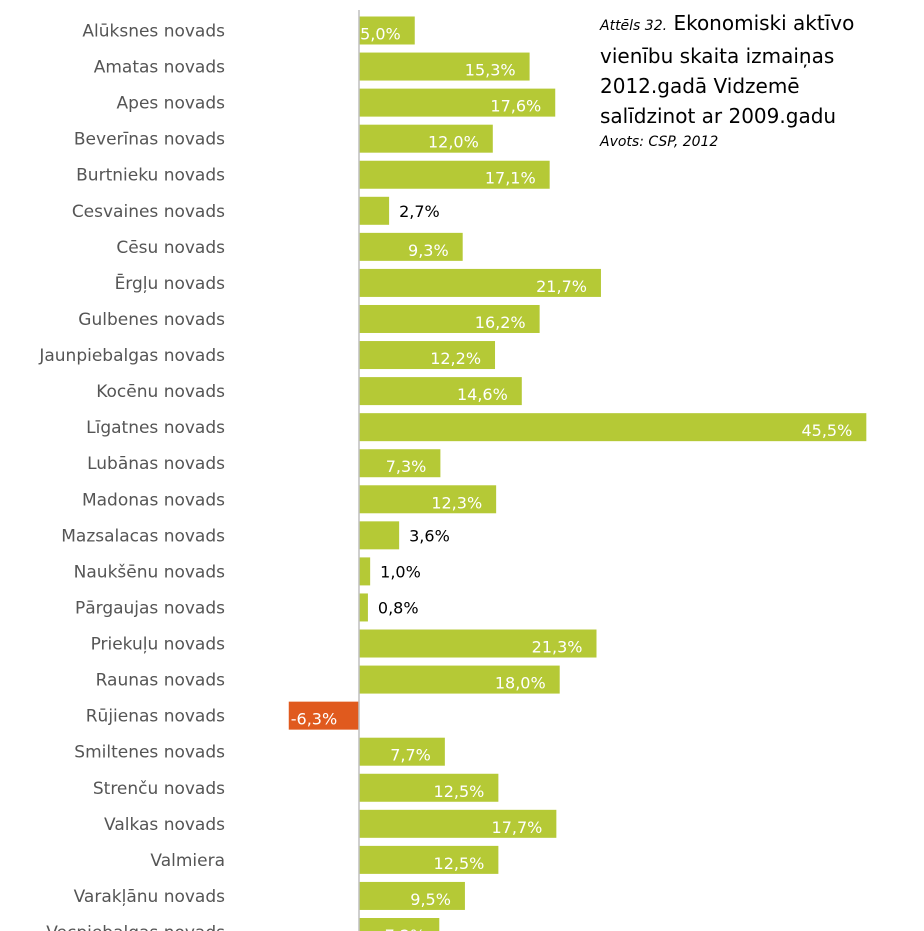 The height and width of the screenshot is (931, 924). Describe the element at coordinates (155, 428) in the screenshot. I see `category-label: Līgatnes novads` at that location.